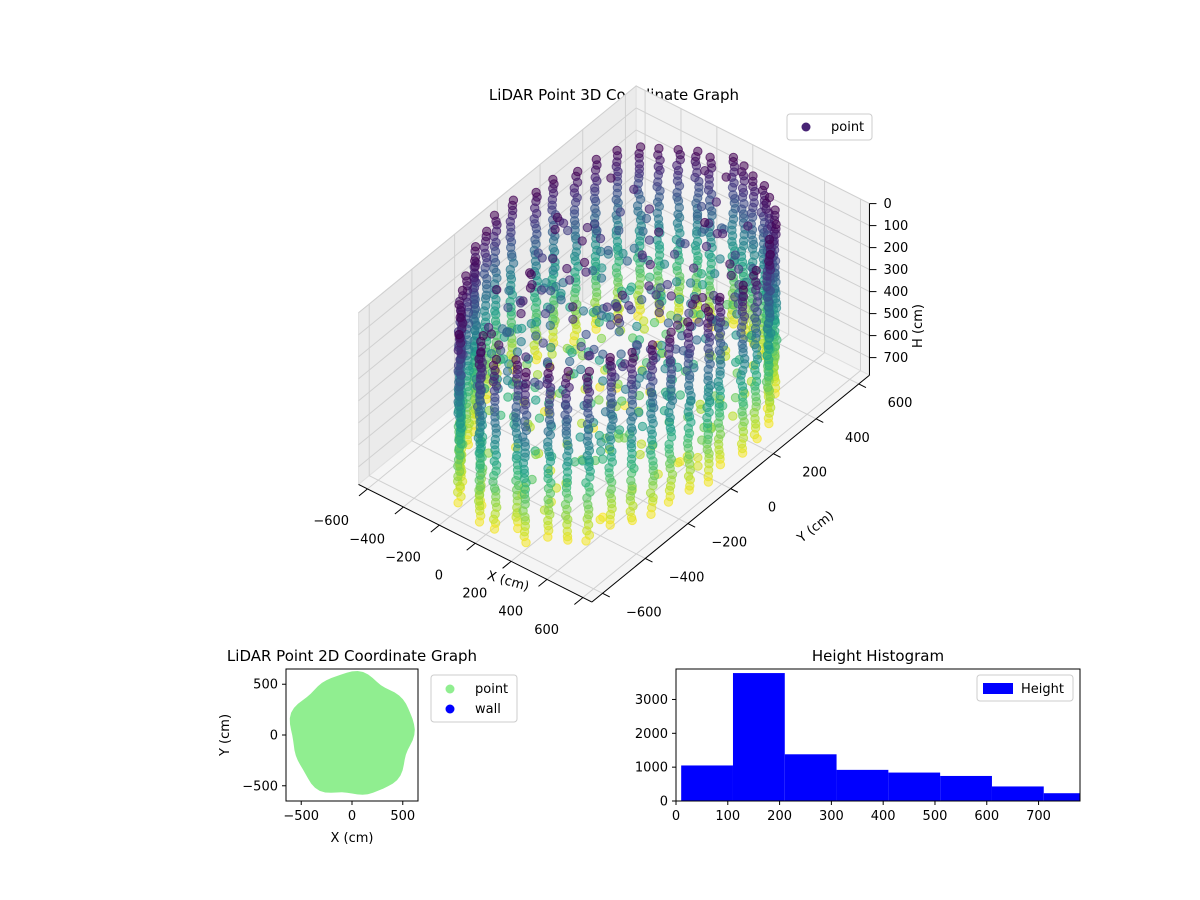  What do you see at coordinates (883, 816) in the screenshot?
I see `x-tick-label: 400` at bounding box center [883, 816].